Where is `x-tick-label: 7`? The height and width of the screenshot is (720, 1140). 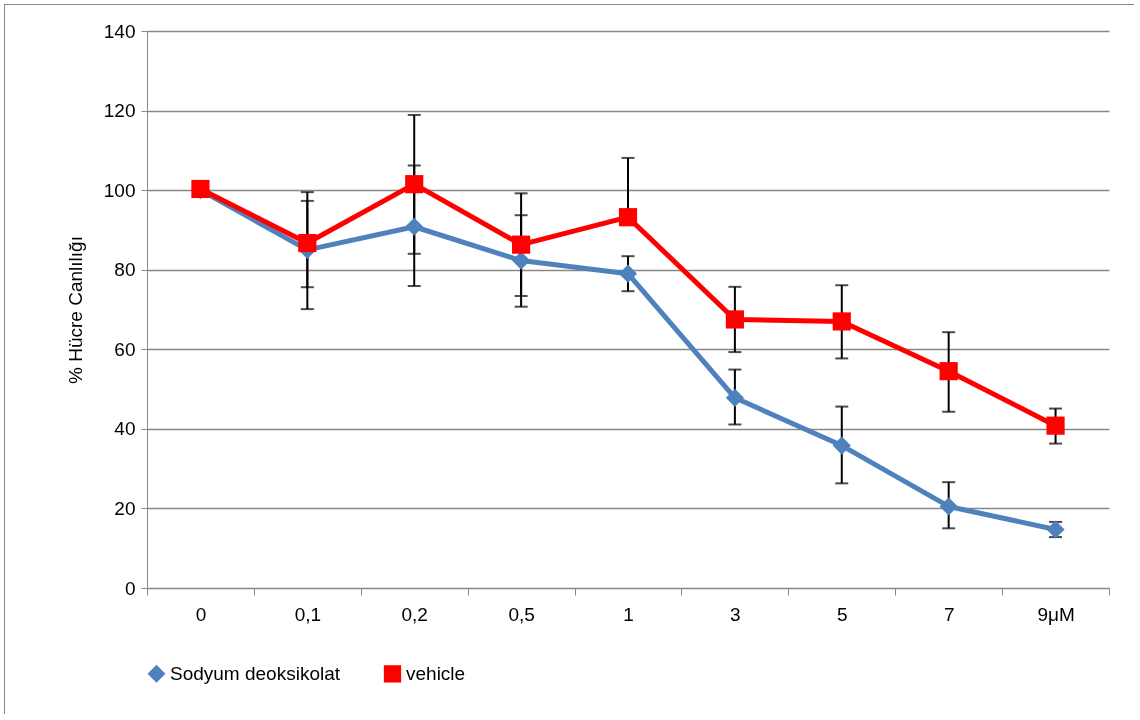
x-tick-label: 7 is located at coordinates (949, 614).